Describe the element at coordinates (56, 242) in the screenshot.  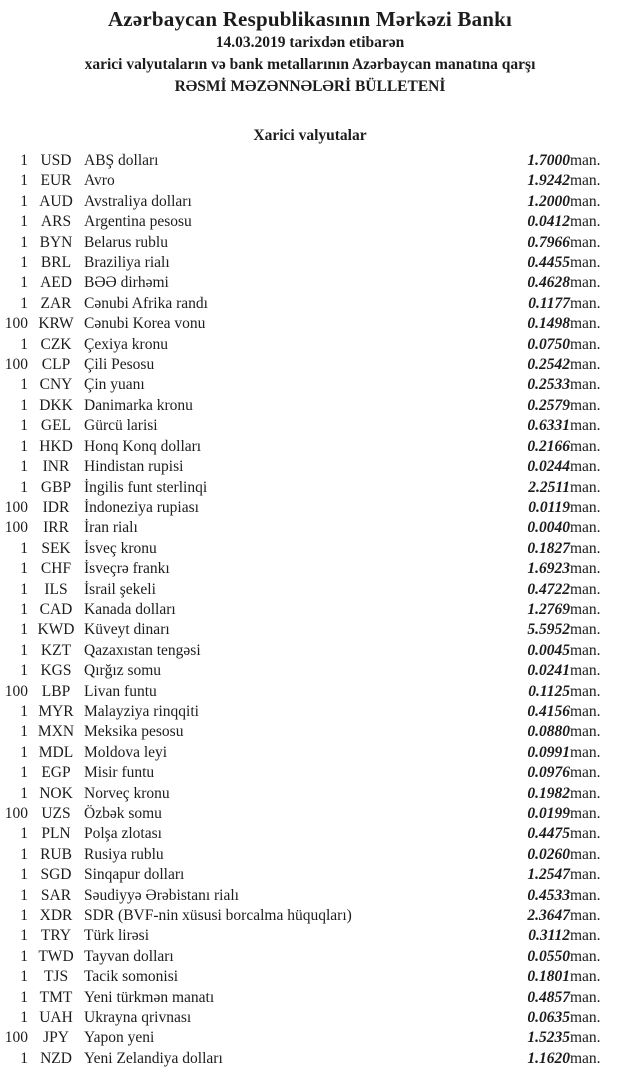
I see `currency-code: BYN` at that location.